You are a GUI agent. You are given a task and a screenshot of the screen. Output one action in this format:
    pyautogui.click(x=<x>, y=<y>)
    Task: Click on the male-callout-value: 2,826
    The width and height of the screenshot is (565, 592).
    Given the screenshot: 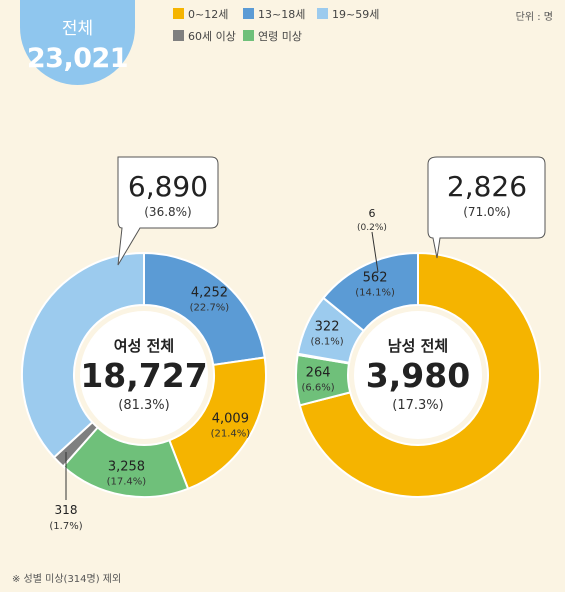 What is the action you would take?
    pyautogui.click(x=487, y=186)
    